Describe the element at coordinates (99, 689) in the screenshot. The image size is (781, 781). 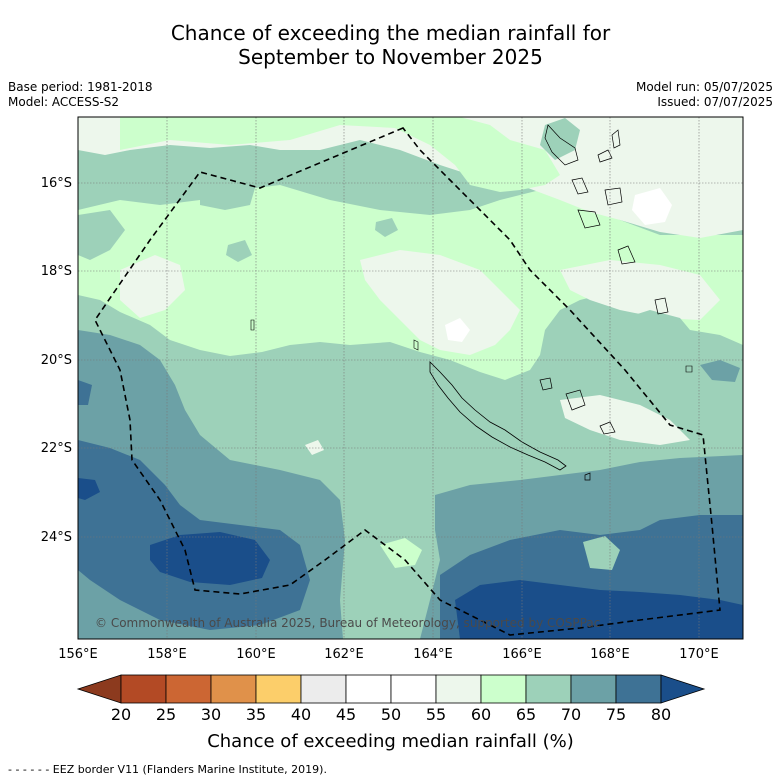
I see `colorbar-arrow-low` at that location.